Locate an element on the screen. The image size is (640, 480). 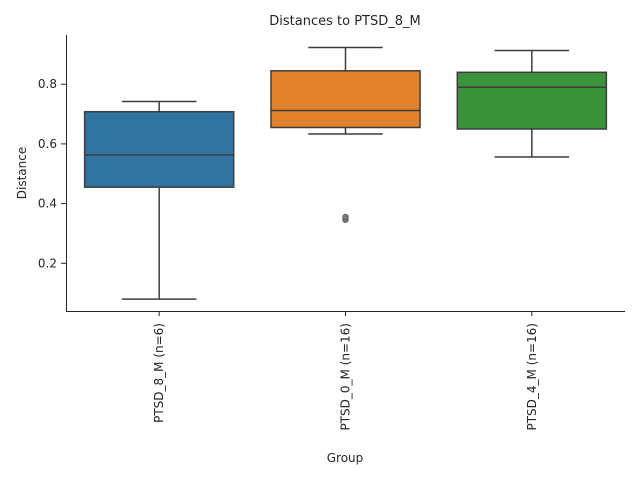
y-axis-ticks: 0.2 0.4 0.6 0.8 is located at coordinates (52, 173).